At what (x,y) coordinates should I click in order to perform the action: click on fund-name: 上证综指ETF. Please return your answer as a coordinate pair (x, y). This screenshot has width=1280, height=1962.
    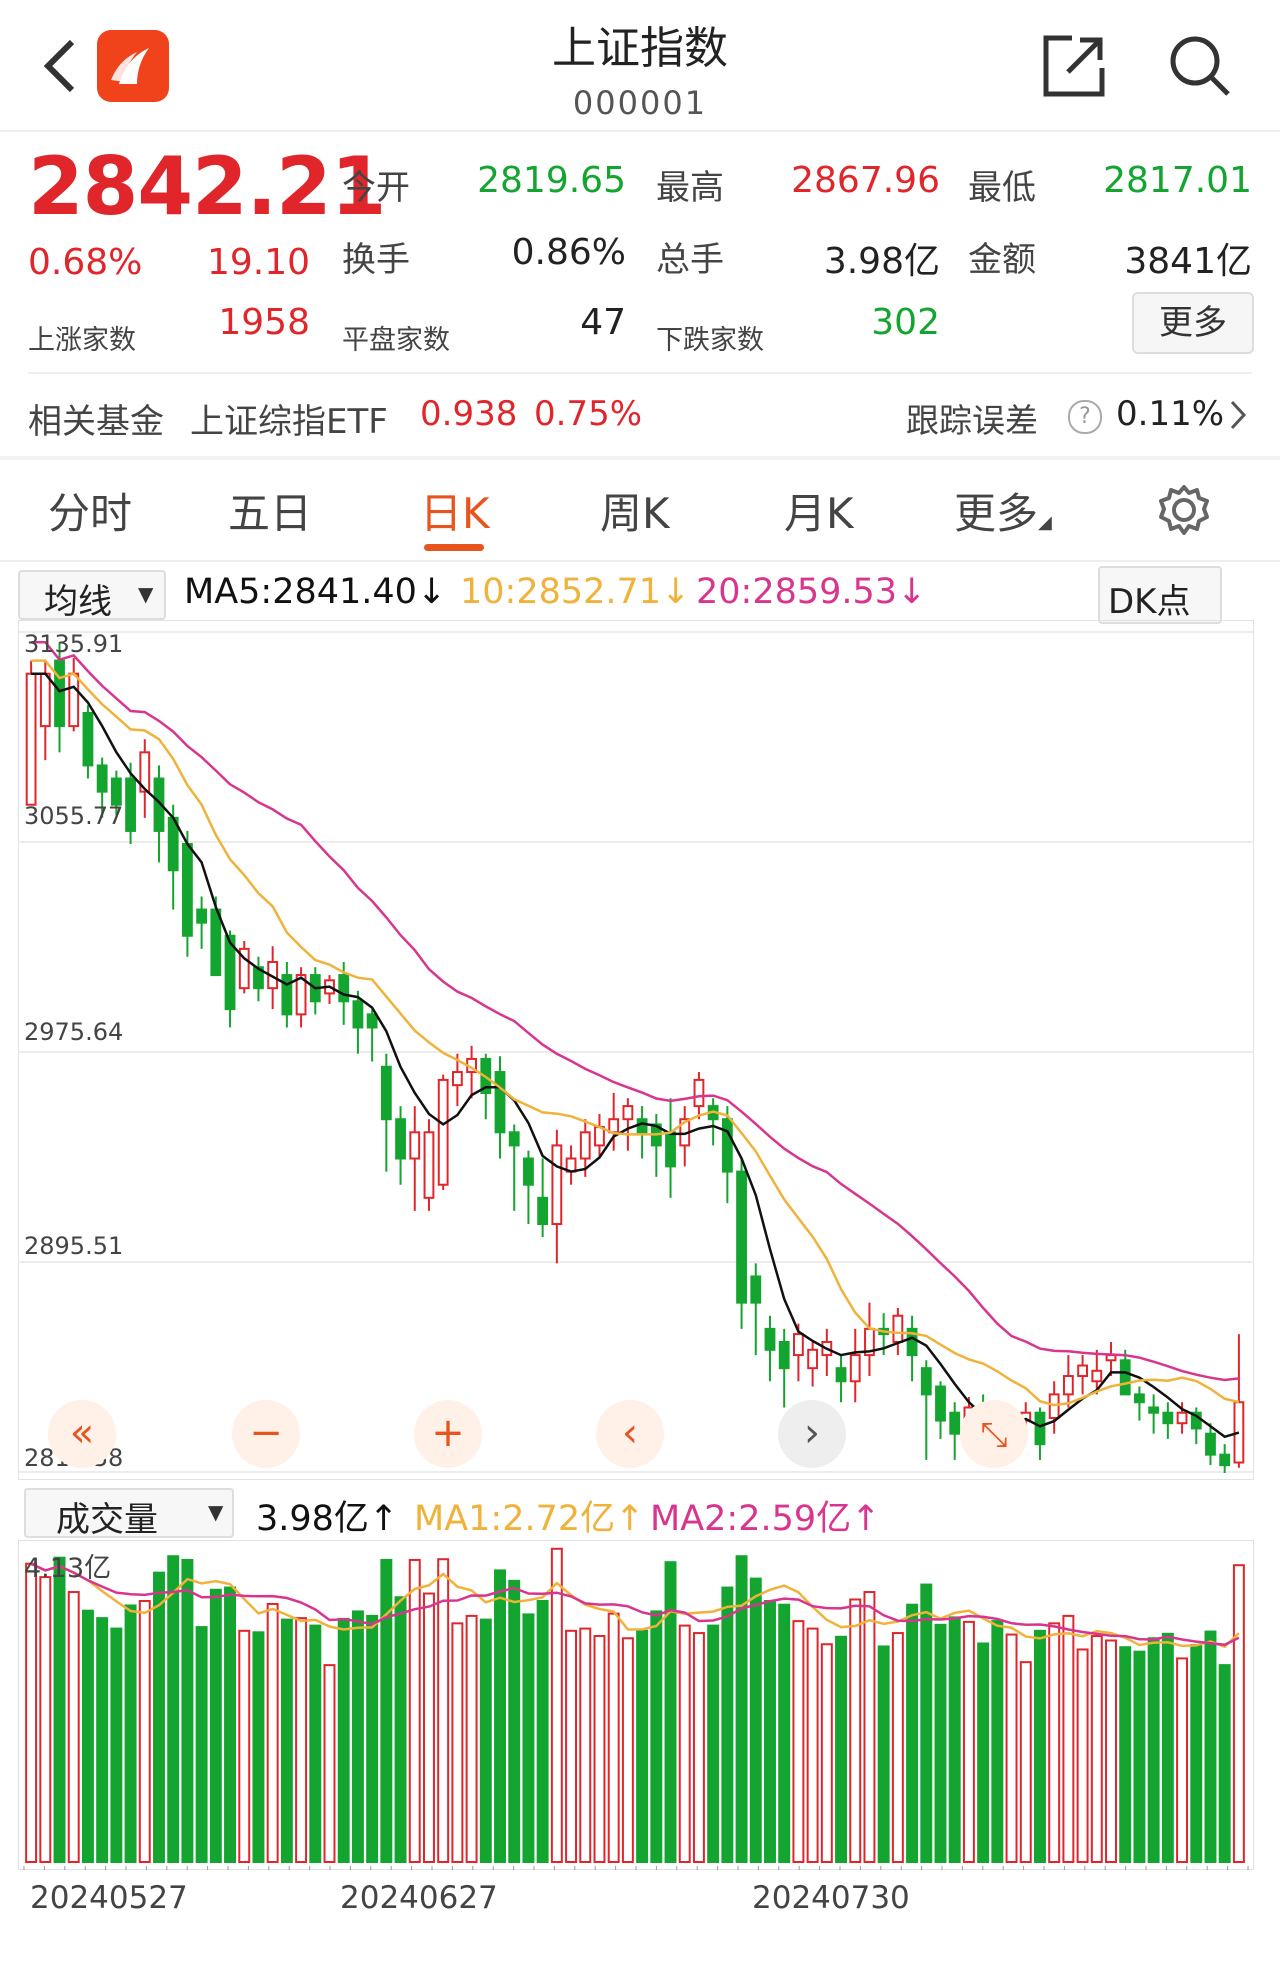
    Looking at the image, I should click on (289, 422).